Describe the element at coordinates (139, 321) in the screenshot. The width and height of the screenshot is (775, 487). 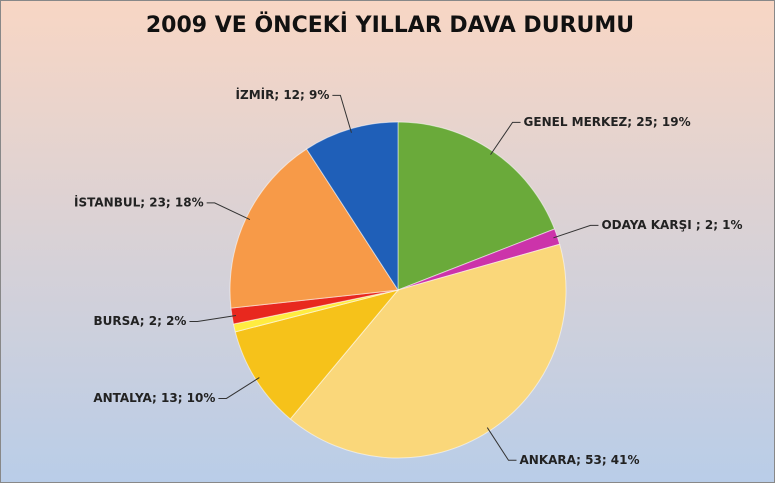
I see `slice-label: BURSA; 2; 2%` at that location.